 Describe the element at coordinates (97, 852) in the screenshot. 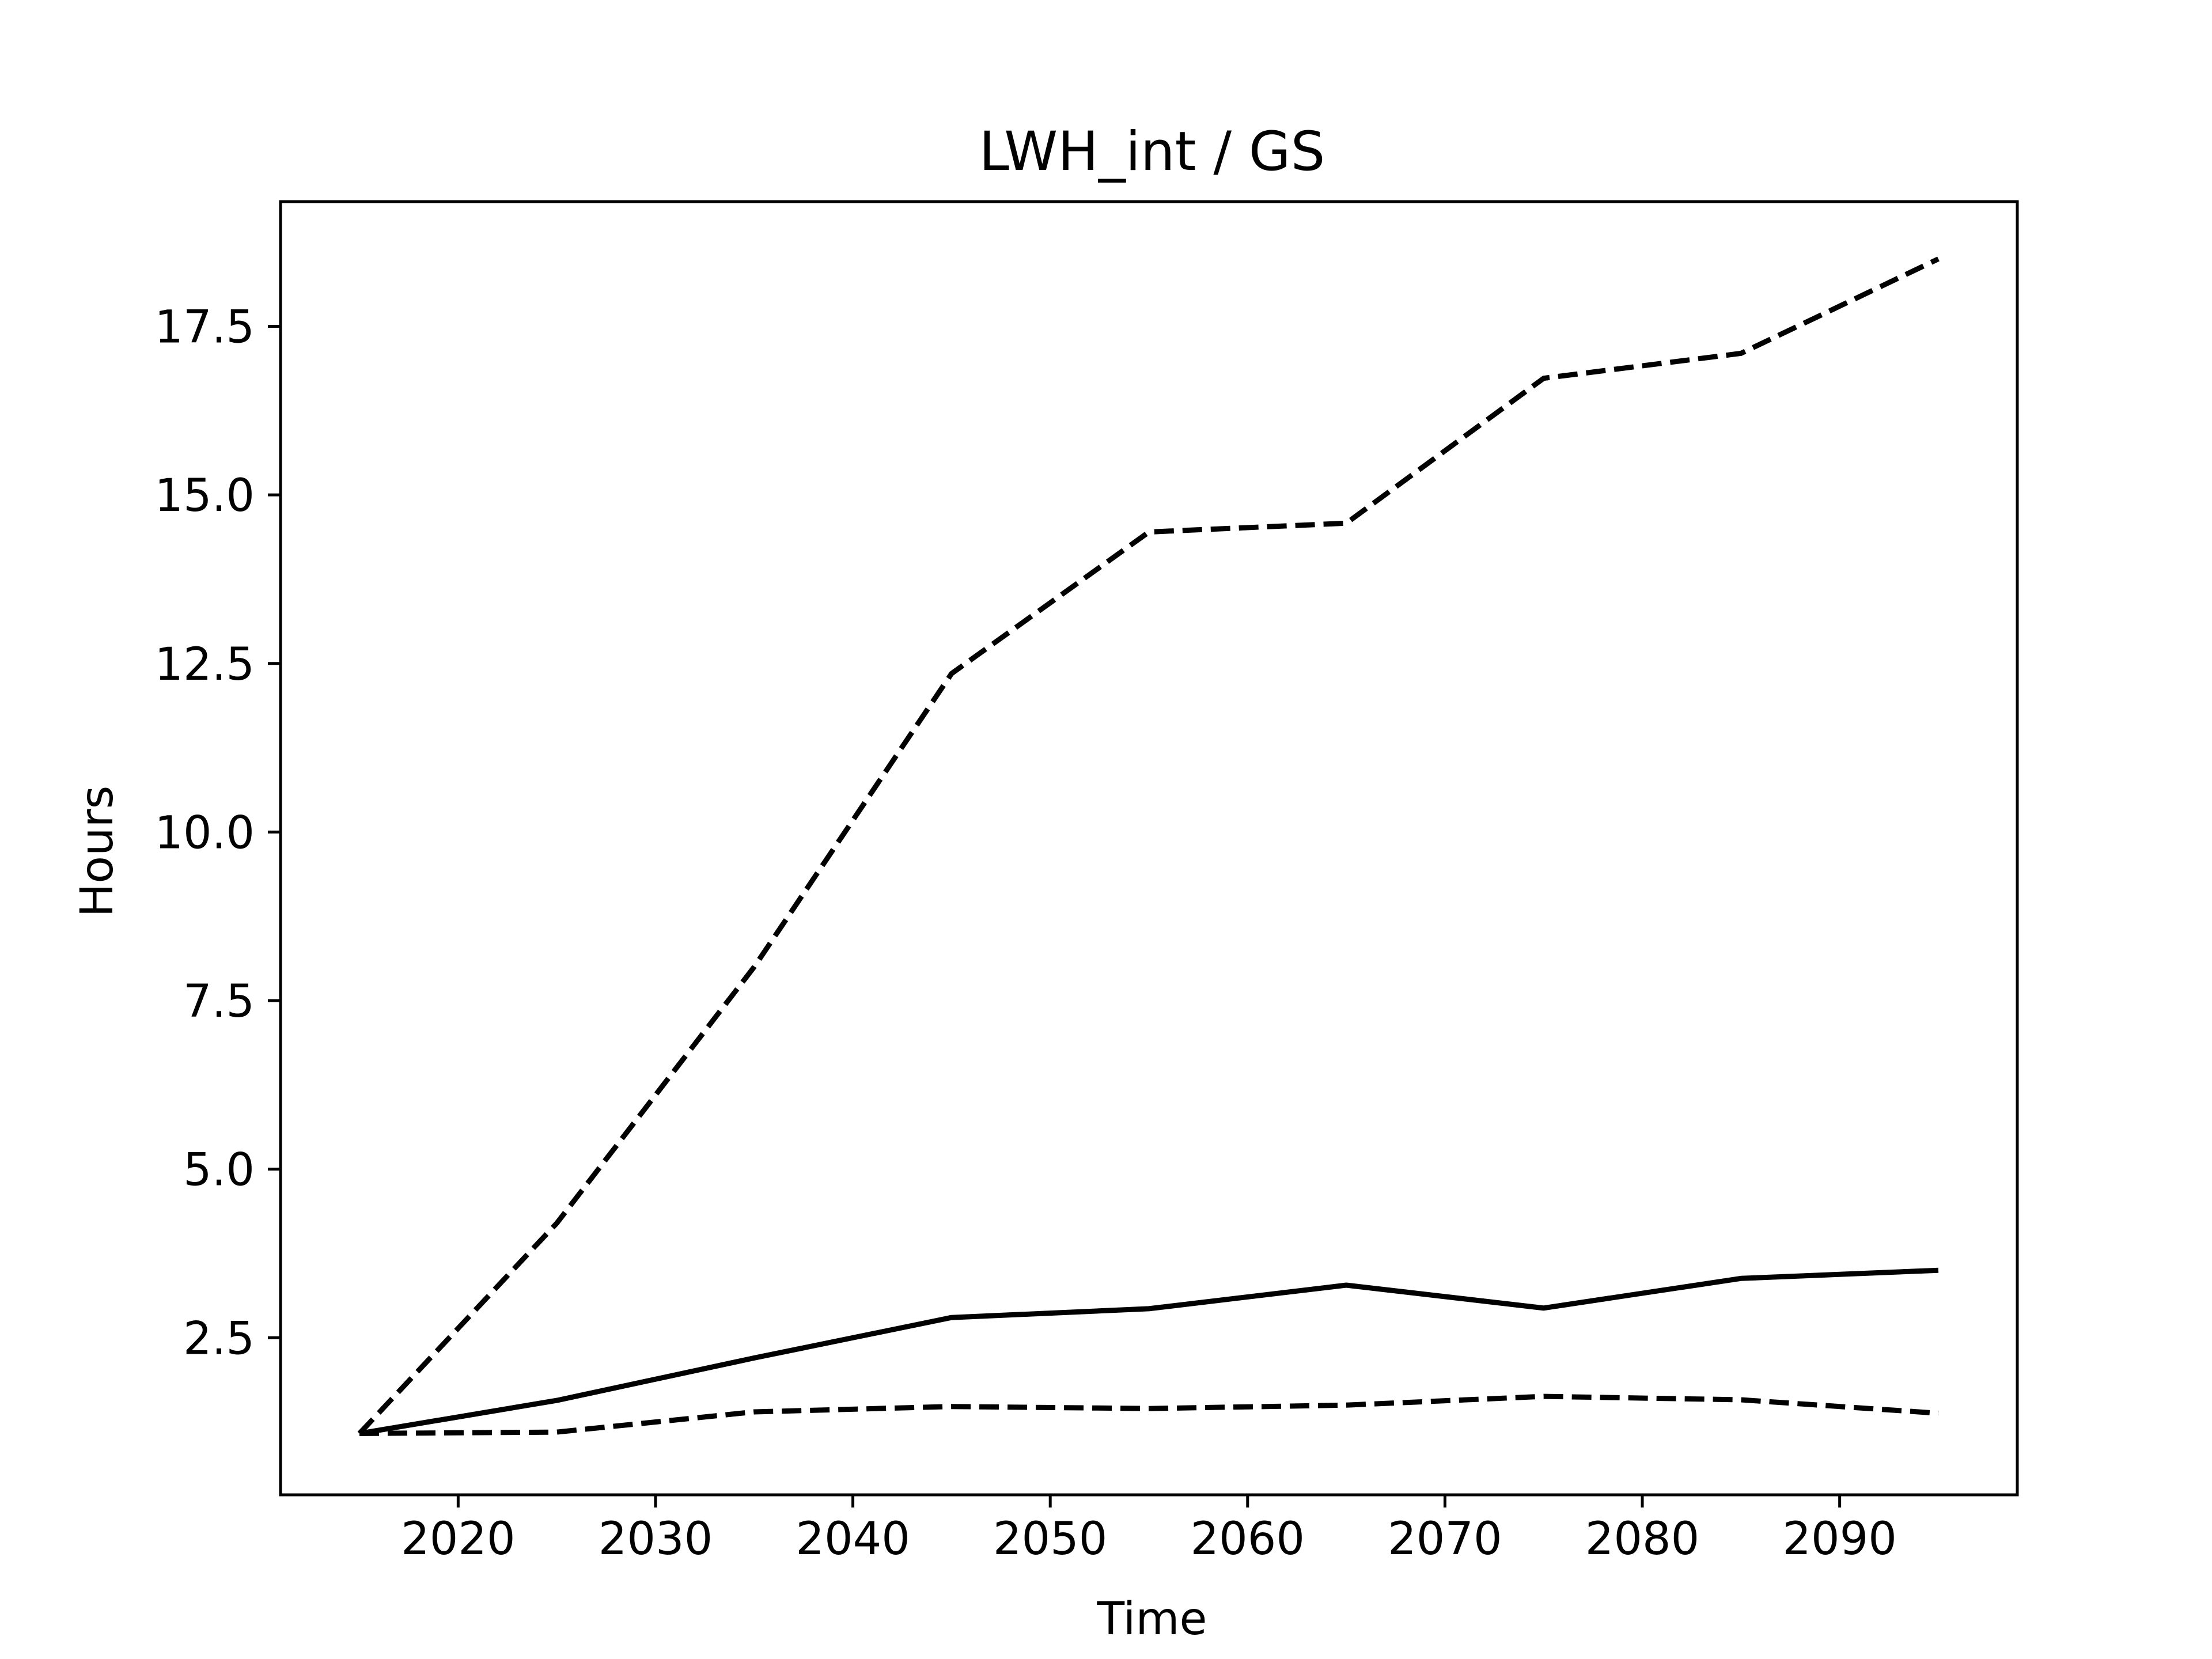

I see `y-axis-label: Hours` at that location.